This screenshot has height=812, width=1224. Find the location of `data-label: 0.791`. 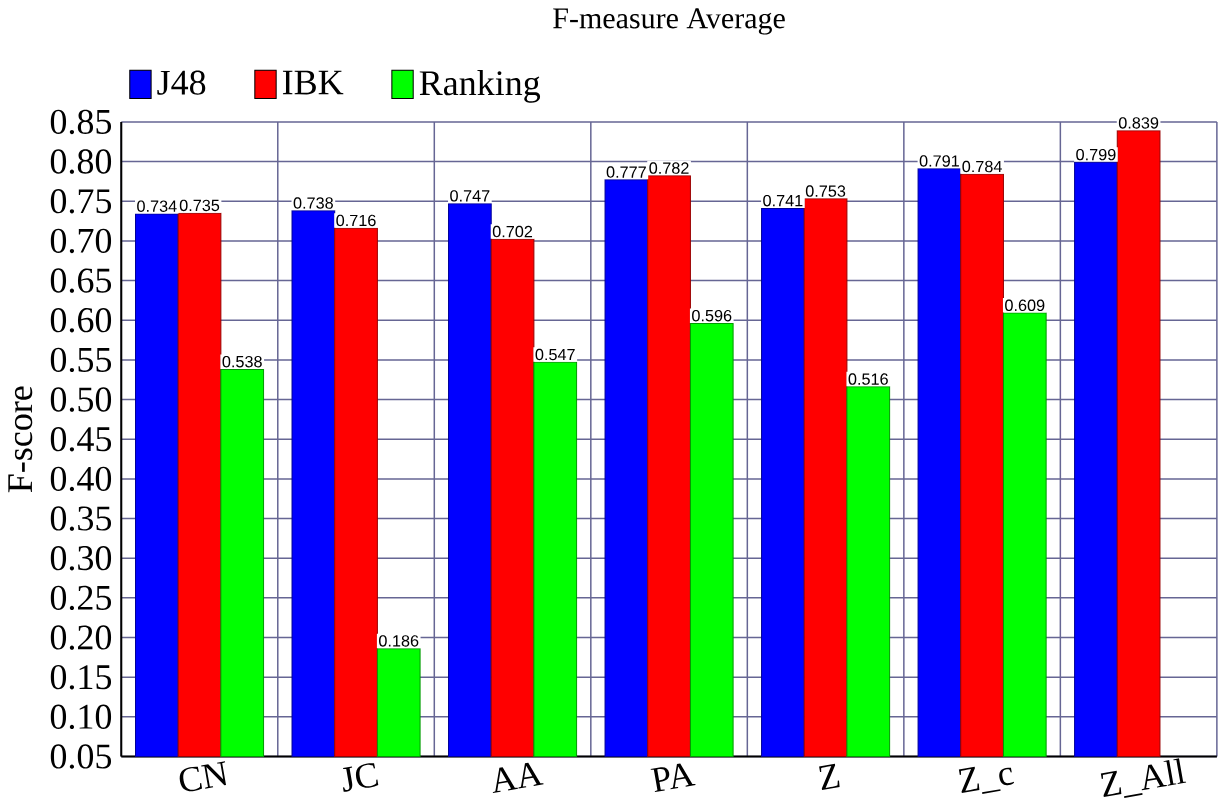

data-label: 0.791 is located at coordinates (939, 161).